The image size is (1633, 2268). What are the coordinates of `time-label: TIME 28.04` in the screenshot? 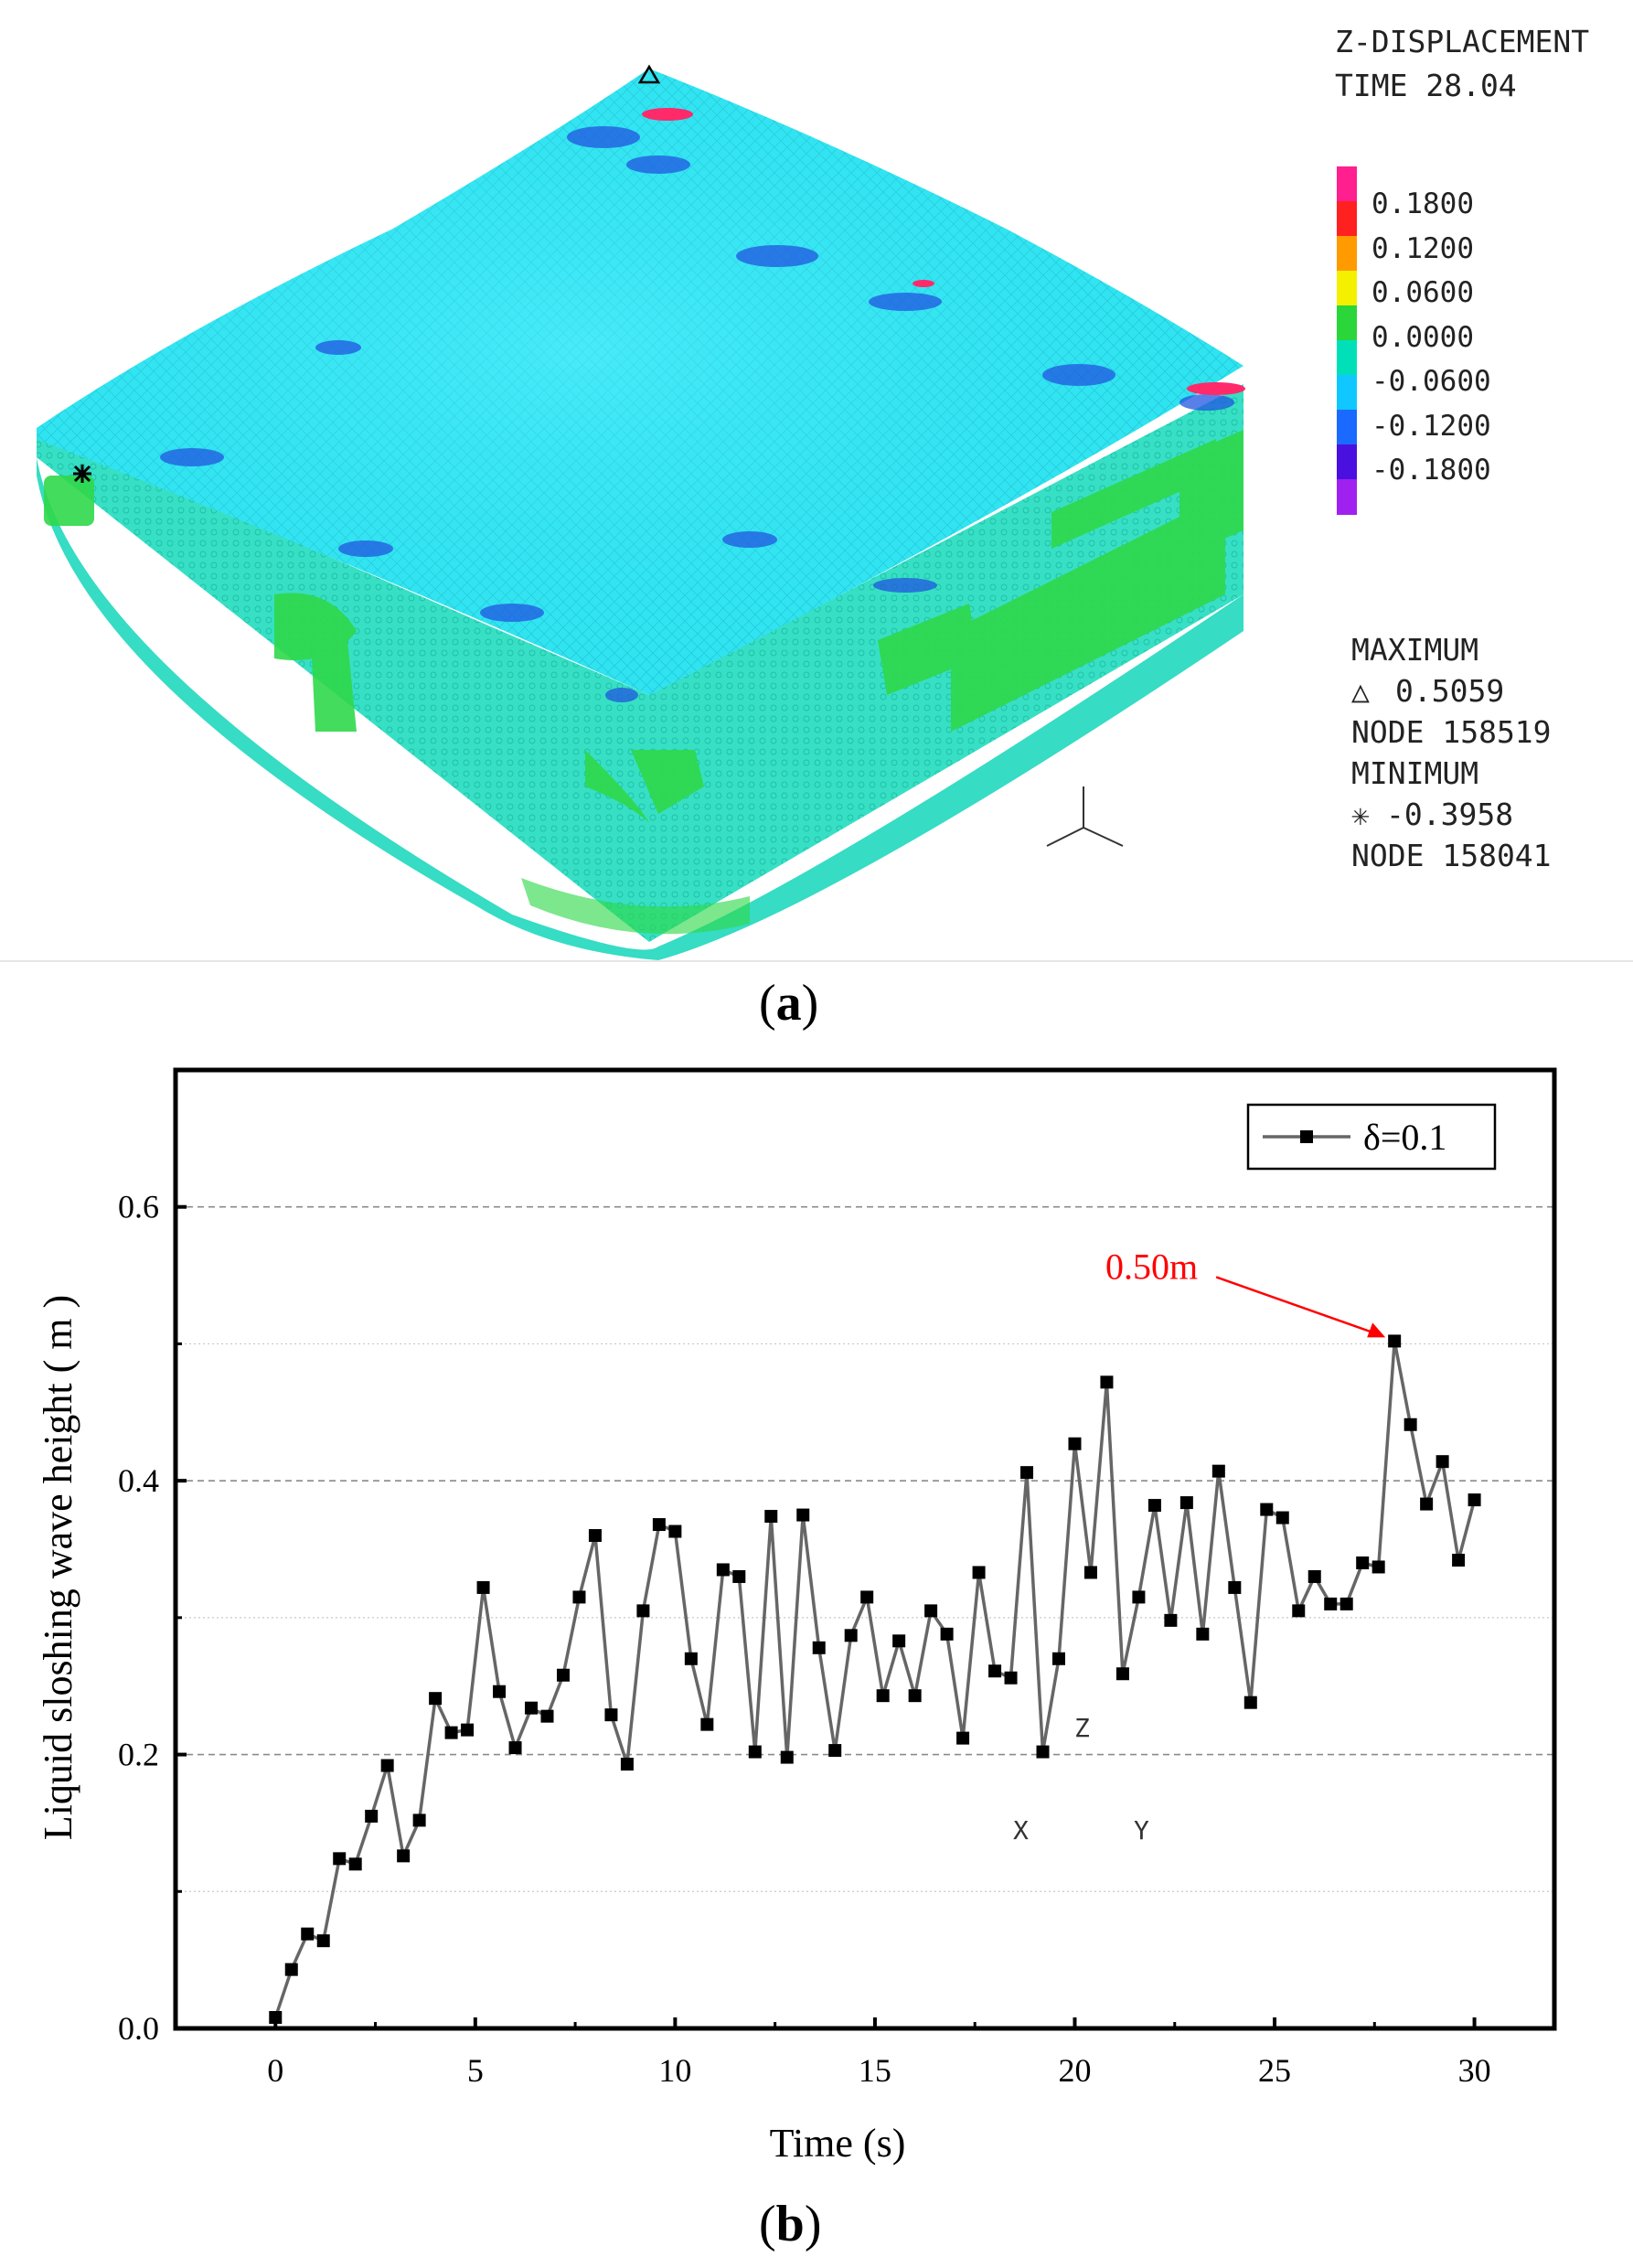 It's located at (1426, 85).